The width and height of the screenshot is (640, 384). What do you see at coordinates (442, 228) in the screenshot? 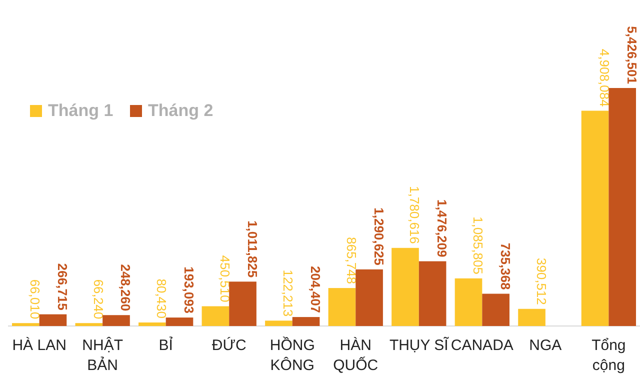
I see `data-label: 1,476,209` at bounding box center [442, 228].